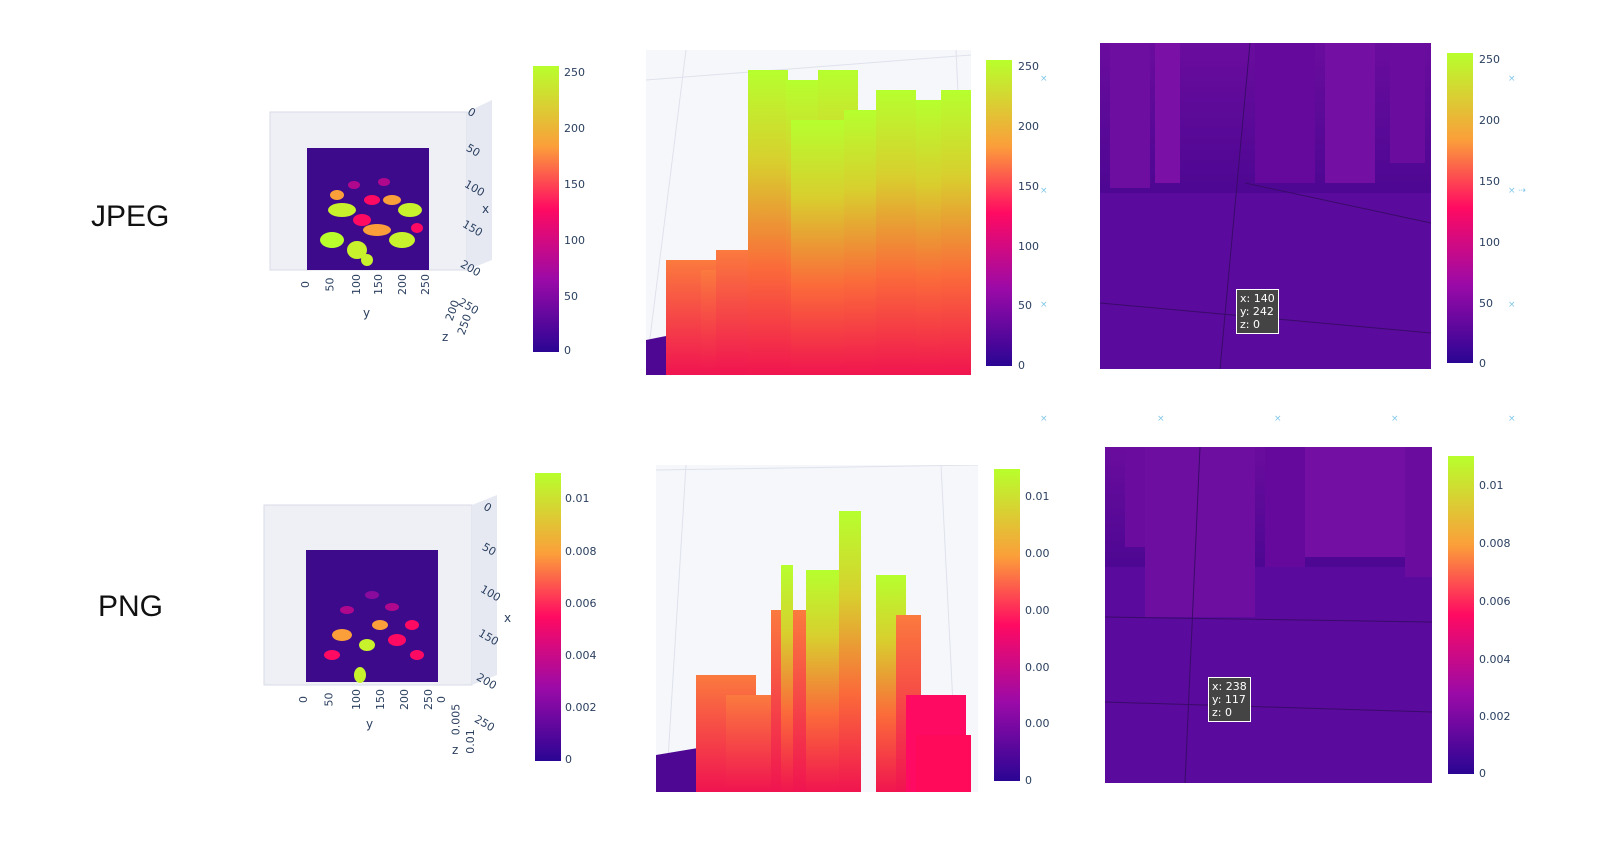 This screenshot has width=1600, height=856. Describe the element at coordinates (574, 128) in the screenshot. I see `jpeg-cb1-tick-1: 200` at that location.